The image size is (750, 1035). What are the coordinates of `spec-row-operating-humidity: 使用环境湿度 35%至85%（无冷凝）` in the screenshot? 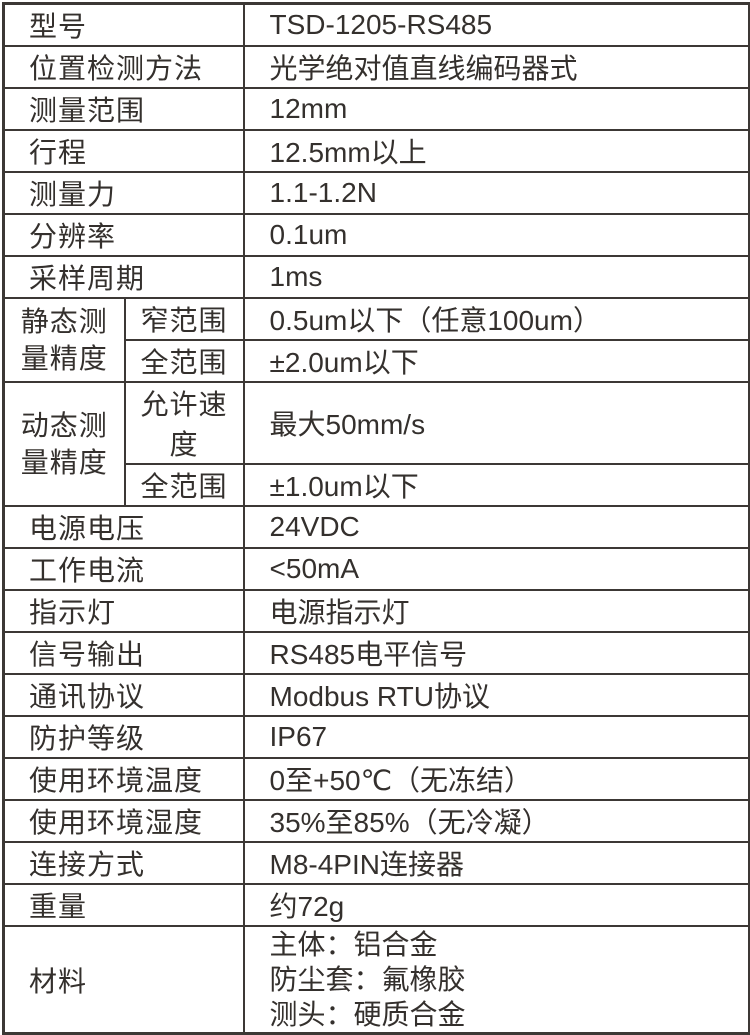 It's located at (376, 821).